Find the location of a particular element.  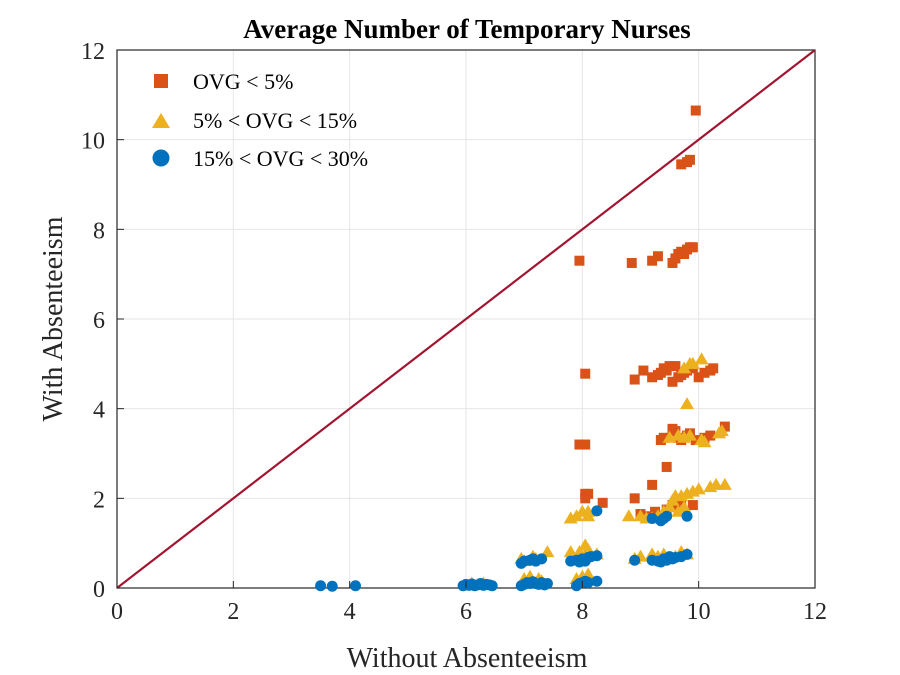

x-axis-label: Without Absenteeism is located at coordinates (467, 658).